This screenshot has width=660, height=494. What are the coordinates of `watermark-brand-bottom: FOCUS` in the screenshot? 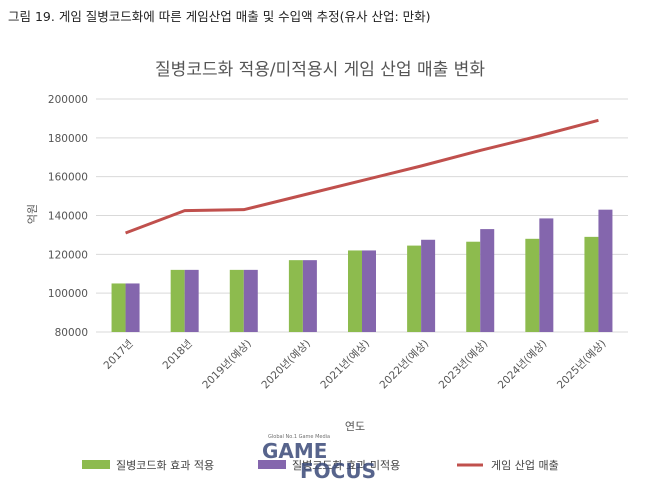 It's located at (338, 471).